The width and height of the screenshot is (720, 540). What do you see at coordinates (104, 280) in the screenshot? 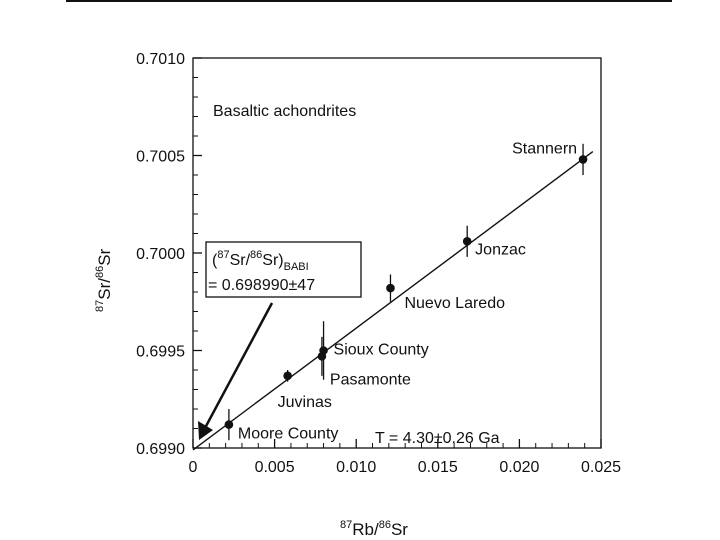
I see `y-axis-title: 87Sr/86Sr` at bounding box center [104, 280].